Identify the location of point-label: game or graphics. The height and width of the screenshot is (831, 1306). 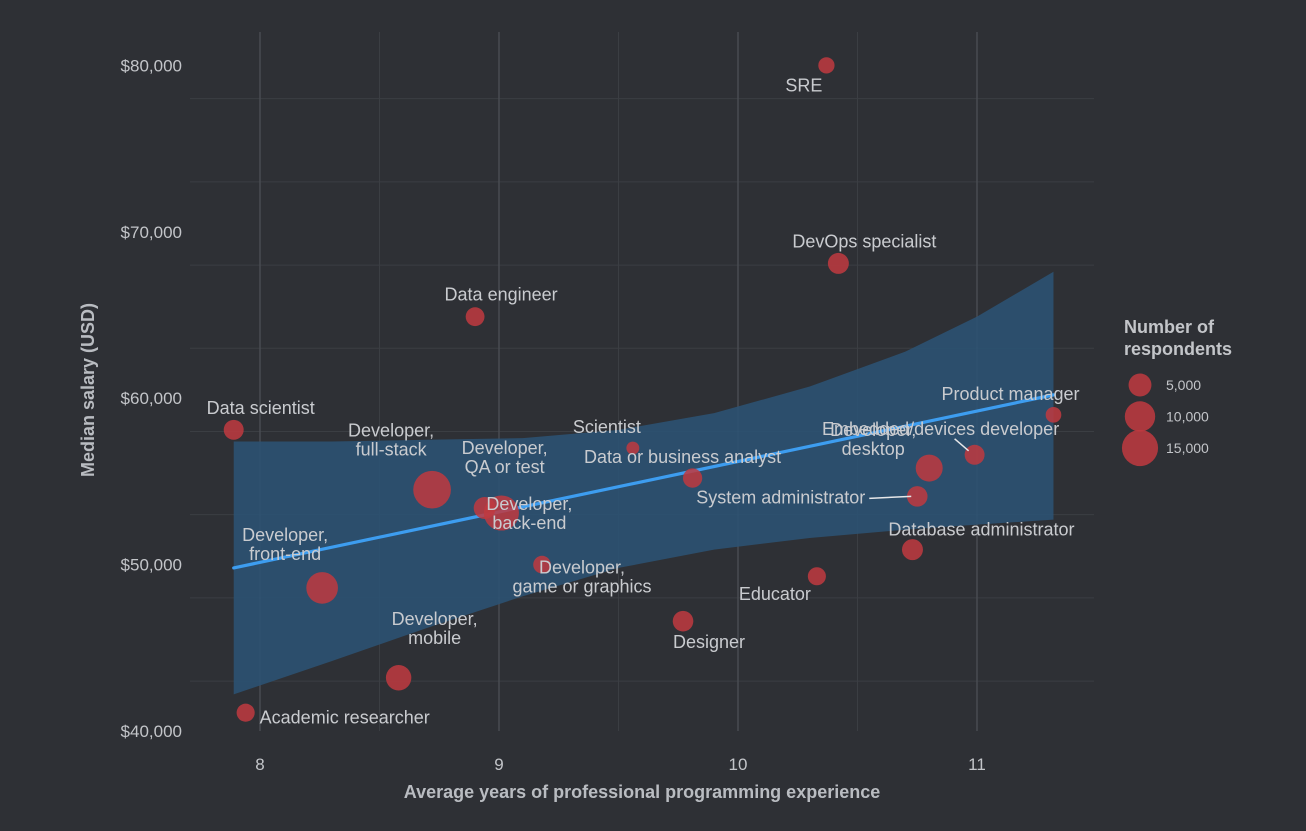
(581, 587).